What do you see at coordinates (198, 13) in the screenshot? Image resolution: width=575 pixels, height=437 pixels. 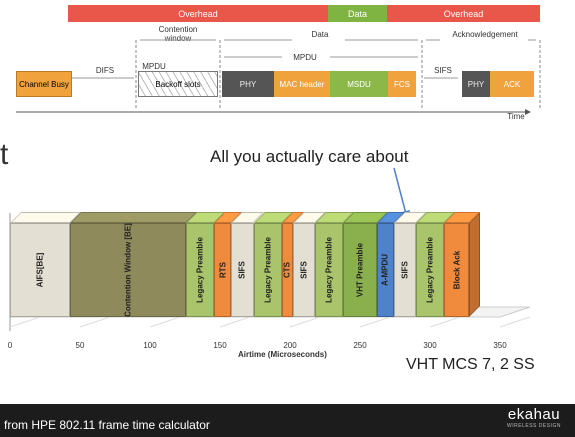 I see `overhead-band-left: Overhead` at bounding box center [198, 13].